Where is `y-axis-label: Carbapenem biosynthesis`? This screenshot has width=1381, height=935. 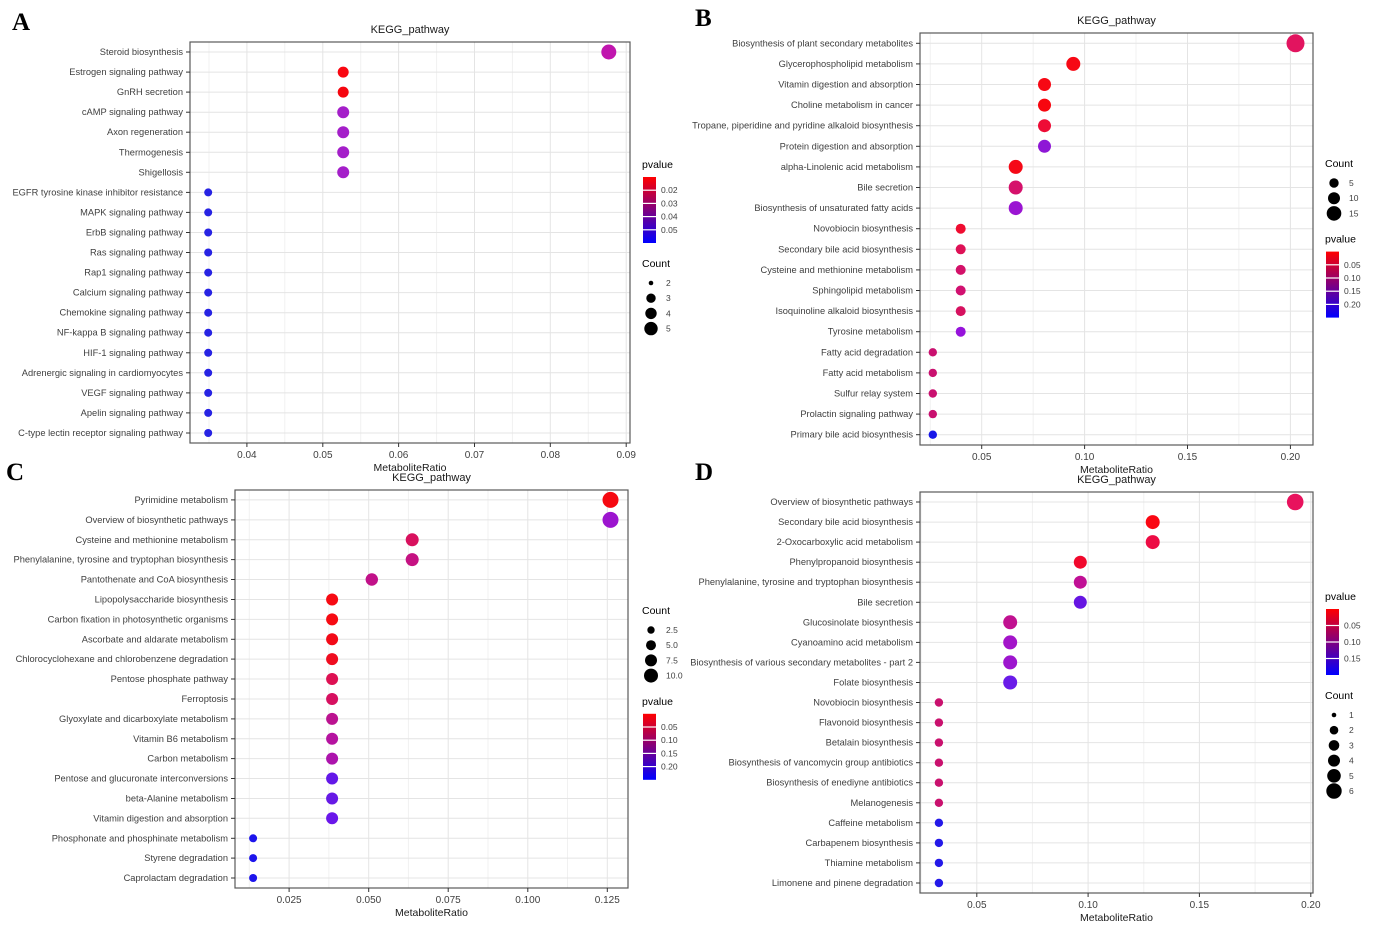
y-axis-label: Carbapenem biosynthesis is located at coordinates (860, 843).